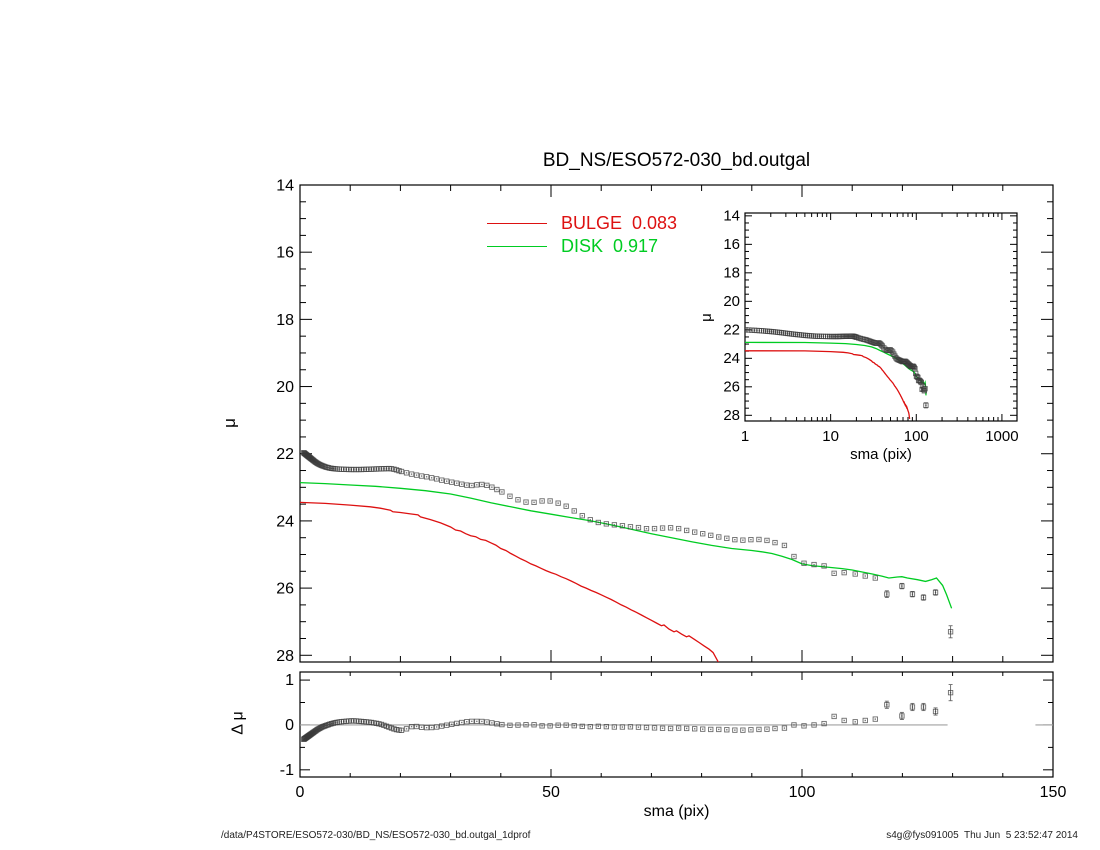  I want to click on profile-data-points, so click(627, 544).